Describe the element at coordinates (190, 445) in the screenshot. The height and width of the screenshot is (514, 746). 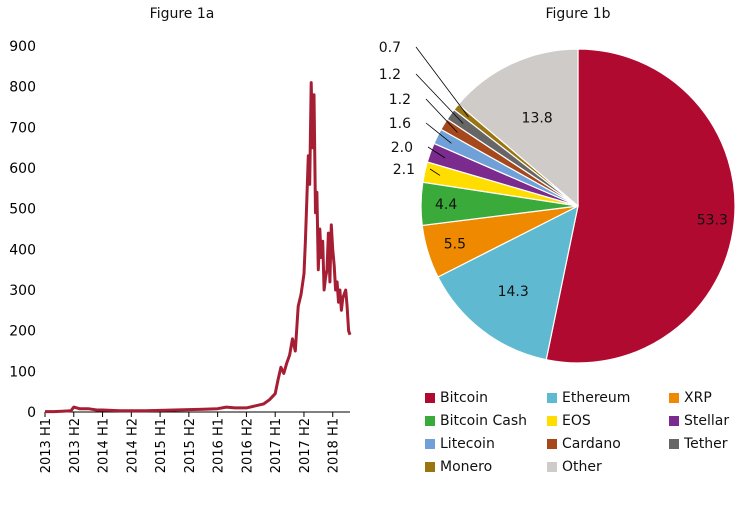
I see `x-tick-label: 2015 H2` at that location.